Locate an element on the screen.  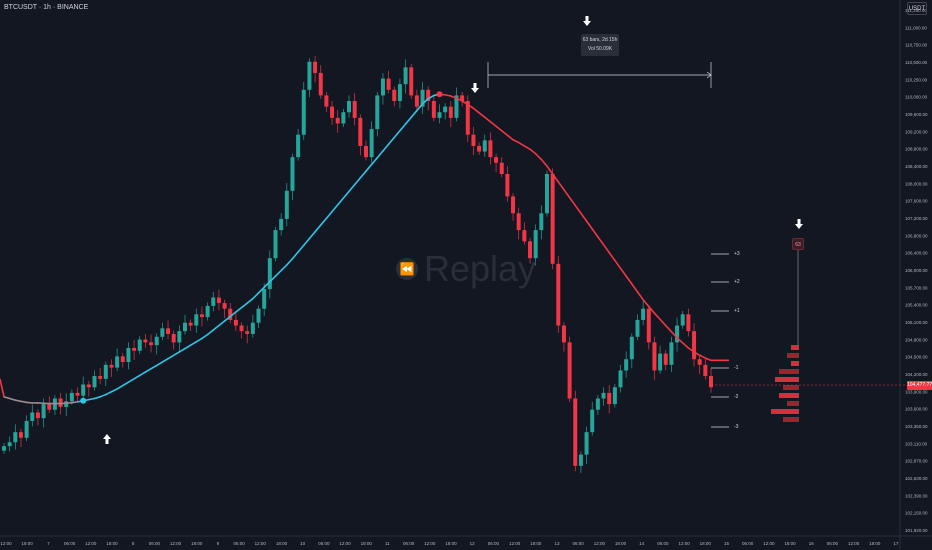
y-tick-label: 103,110.00 is located at coordinates (916, 443).